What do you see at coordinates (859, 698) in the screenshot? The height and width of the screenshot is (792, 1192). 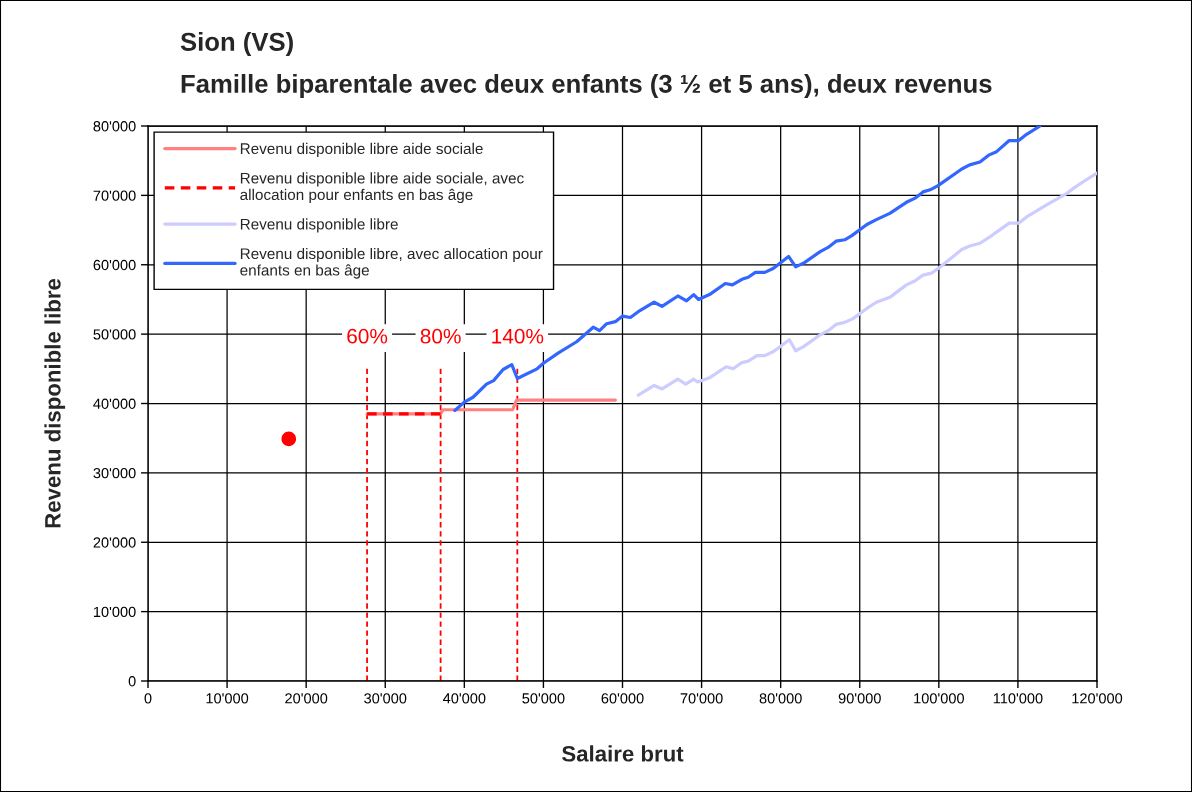 I see `x-tick-label: 90'000` at bounding box center [859, 698].